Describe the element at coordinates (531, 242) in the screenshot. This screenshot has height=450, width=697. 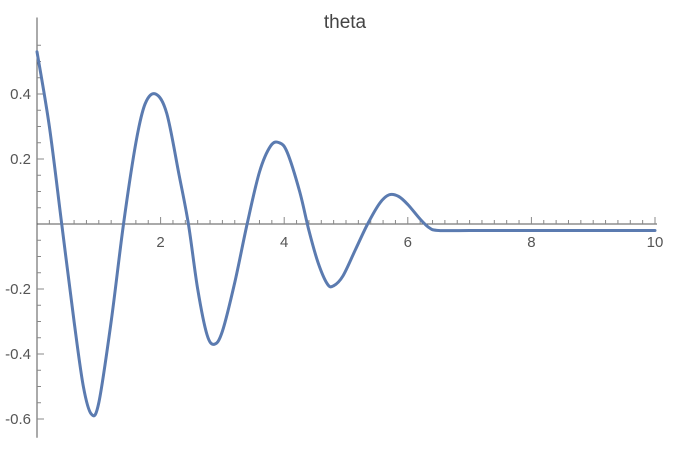
I see `x-tick-label: 8` at that location.